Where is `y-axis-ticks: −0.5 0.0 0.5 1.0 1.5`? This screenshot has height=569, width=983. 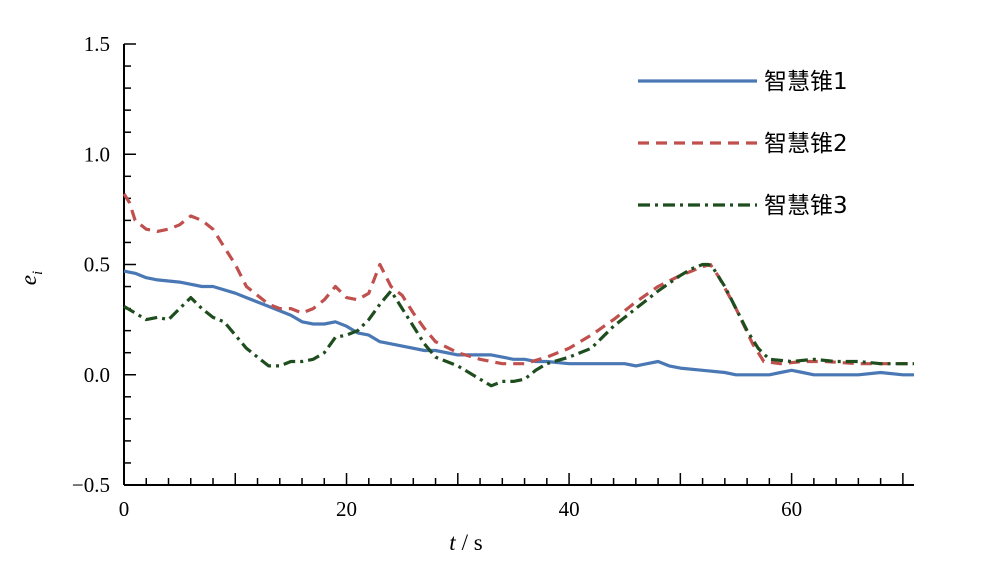 y-axis-ticks: −0.5 0.0 0.5 1.0 1.5 is located at coordinates (104, 264).